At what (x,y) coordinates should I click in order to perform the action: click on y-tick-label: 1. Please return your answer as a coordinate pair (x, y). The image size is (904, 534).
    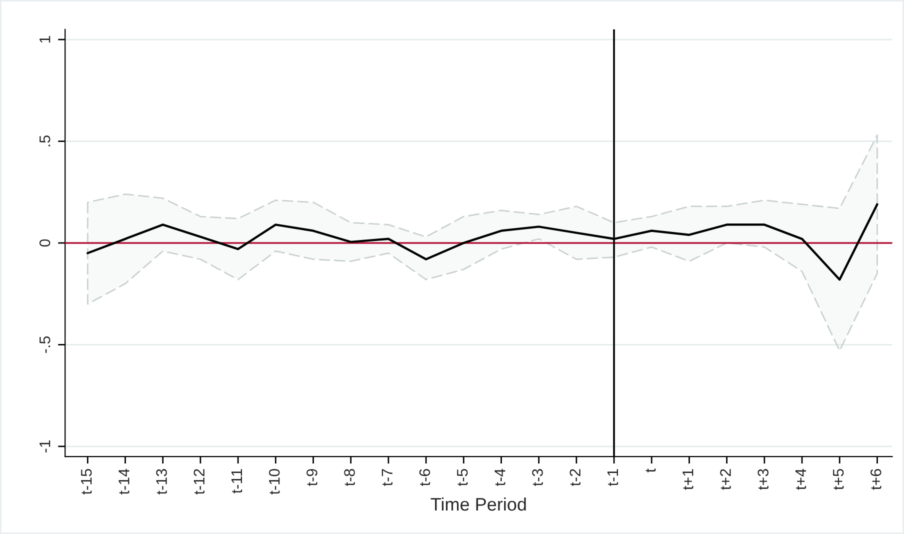
    Looking at the image, I should click on (45, 39).